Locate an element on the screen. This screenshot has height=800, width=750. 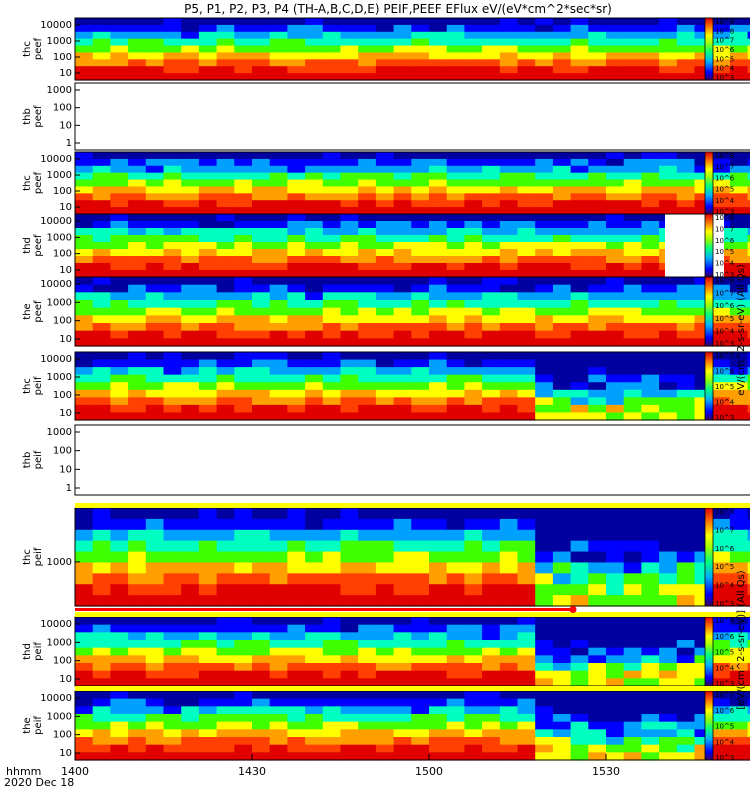
thc_peif_top-border is located at coordinates (412, 386).